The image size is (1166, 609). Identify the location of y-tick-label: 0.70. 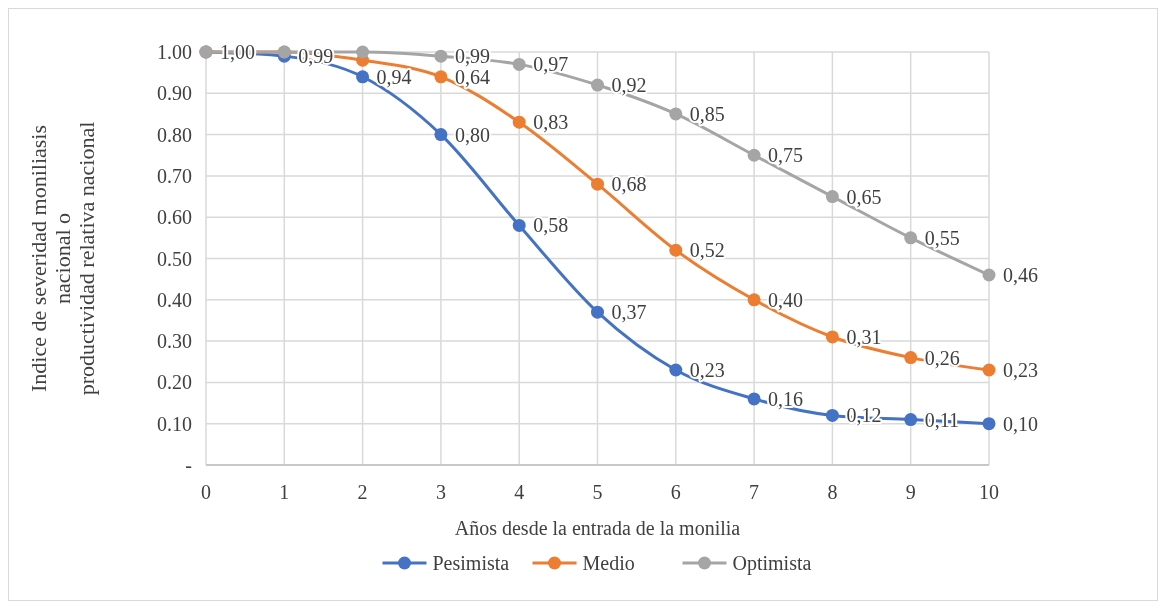
(174, 175).